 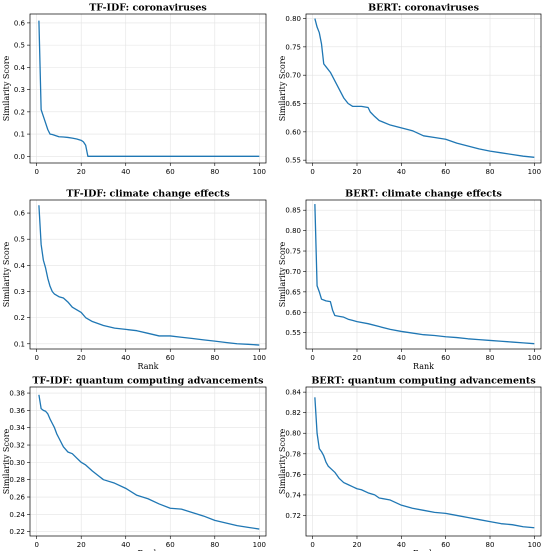 I want to click on y-tick-label: 0.82, so click(x=293, y=413).